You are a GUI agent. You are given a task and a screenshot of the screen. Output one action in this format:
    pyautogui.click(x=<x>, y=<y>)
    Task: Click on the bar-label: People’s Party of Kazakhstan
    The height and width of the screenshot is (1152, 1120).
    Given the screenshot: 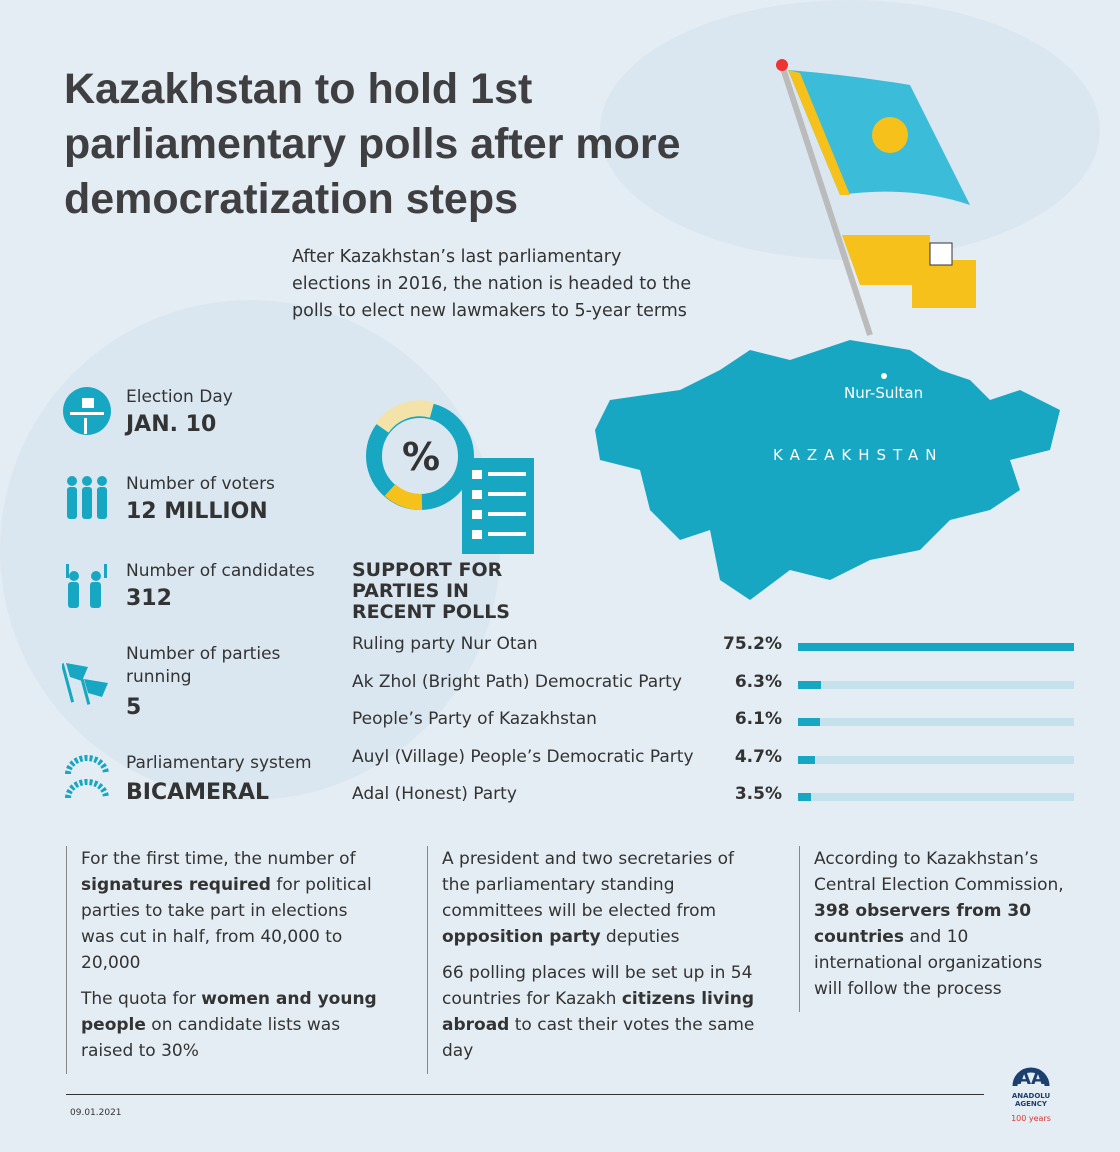 What is the action you would take?
    pyautogui.click(x=474, y=719)
    